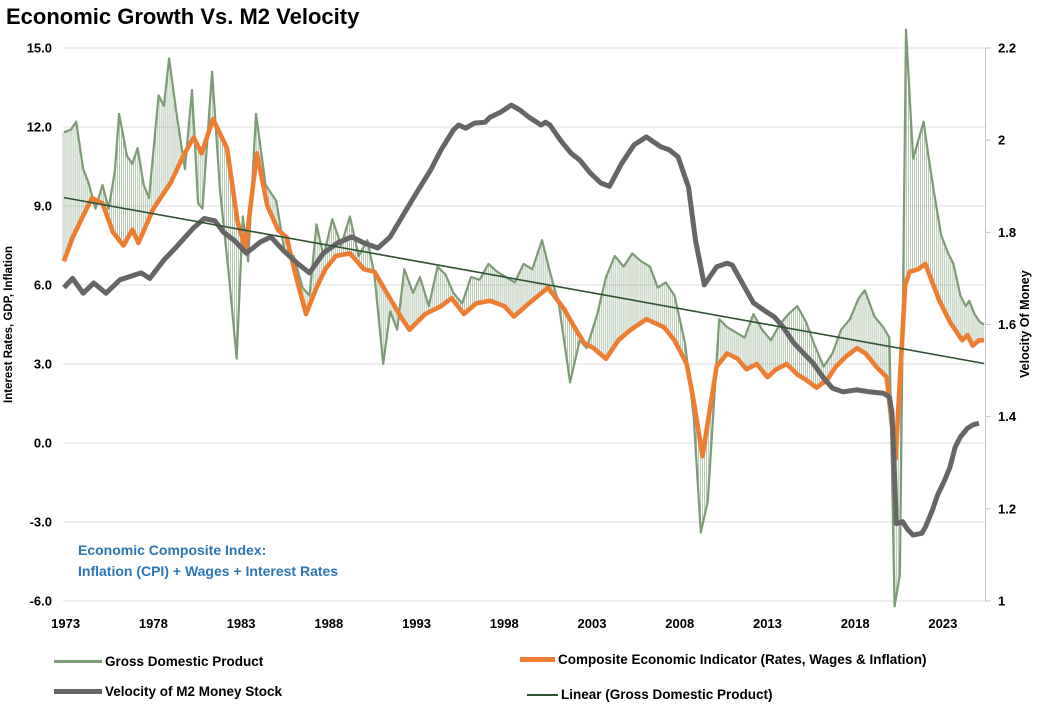 This screenshot has width=1038, height=707. Describe the element at coordinates (43, 285) in the screenshot. I see `left-axis-tick-label: 6.0` at that location.